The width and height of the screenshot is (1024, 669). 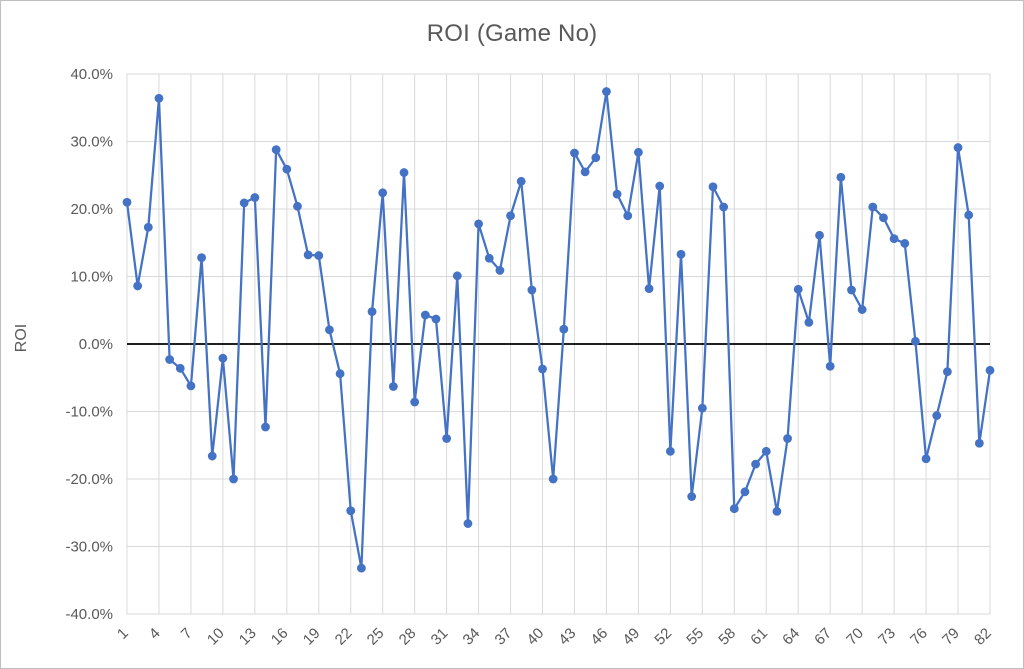 I want to click on x-tick-label: 70, so click(x=855, y=637).